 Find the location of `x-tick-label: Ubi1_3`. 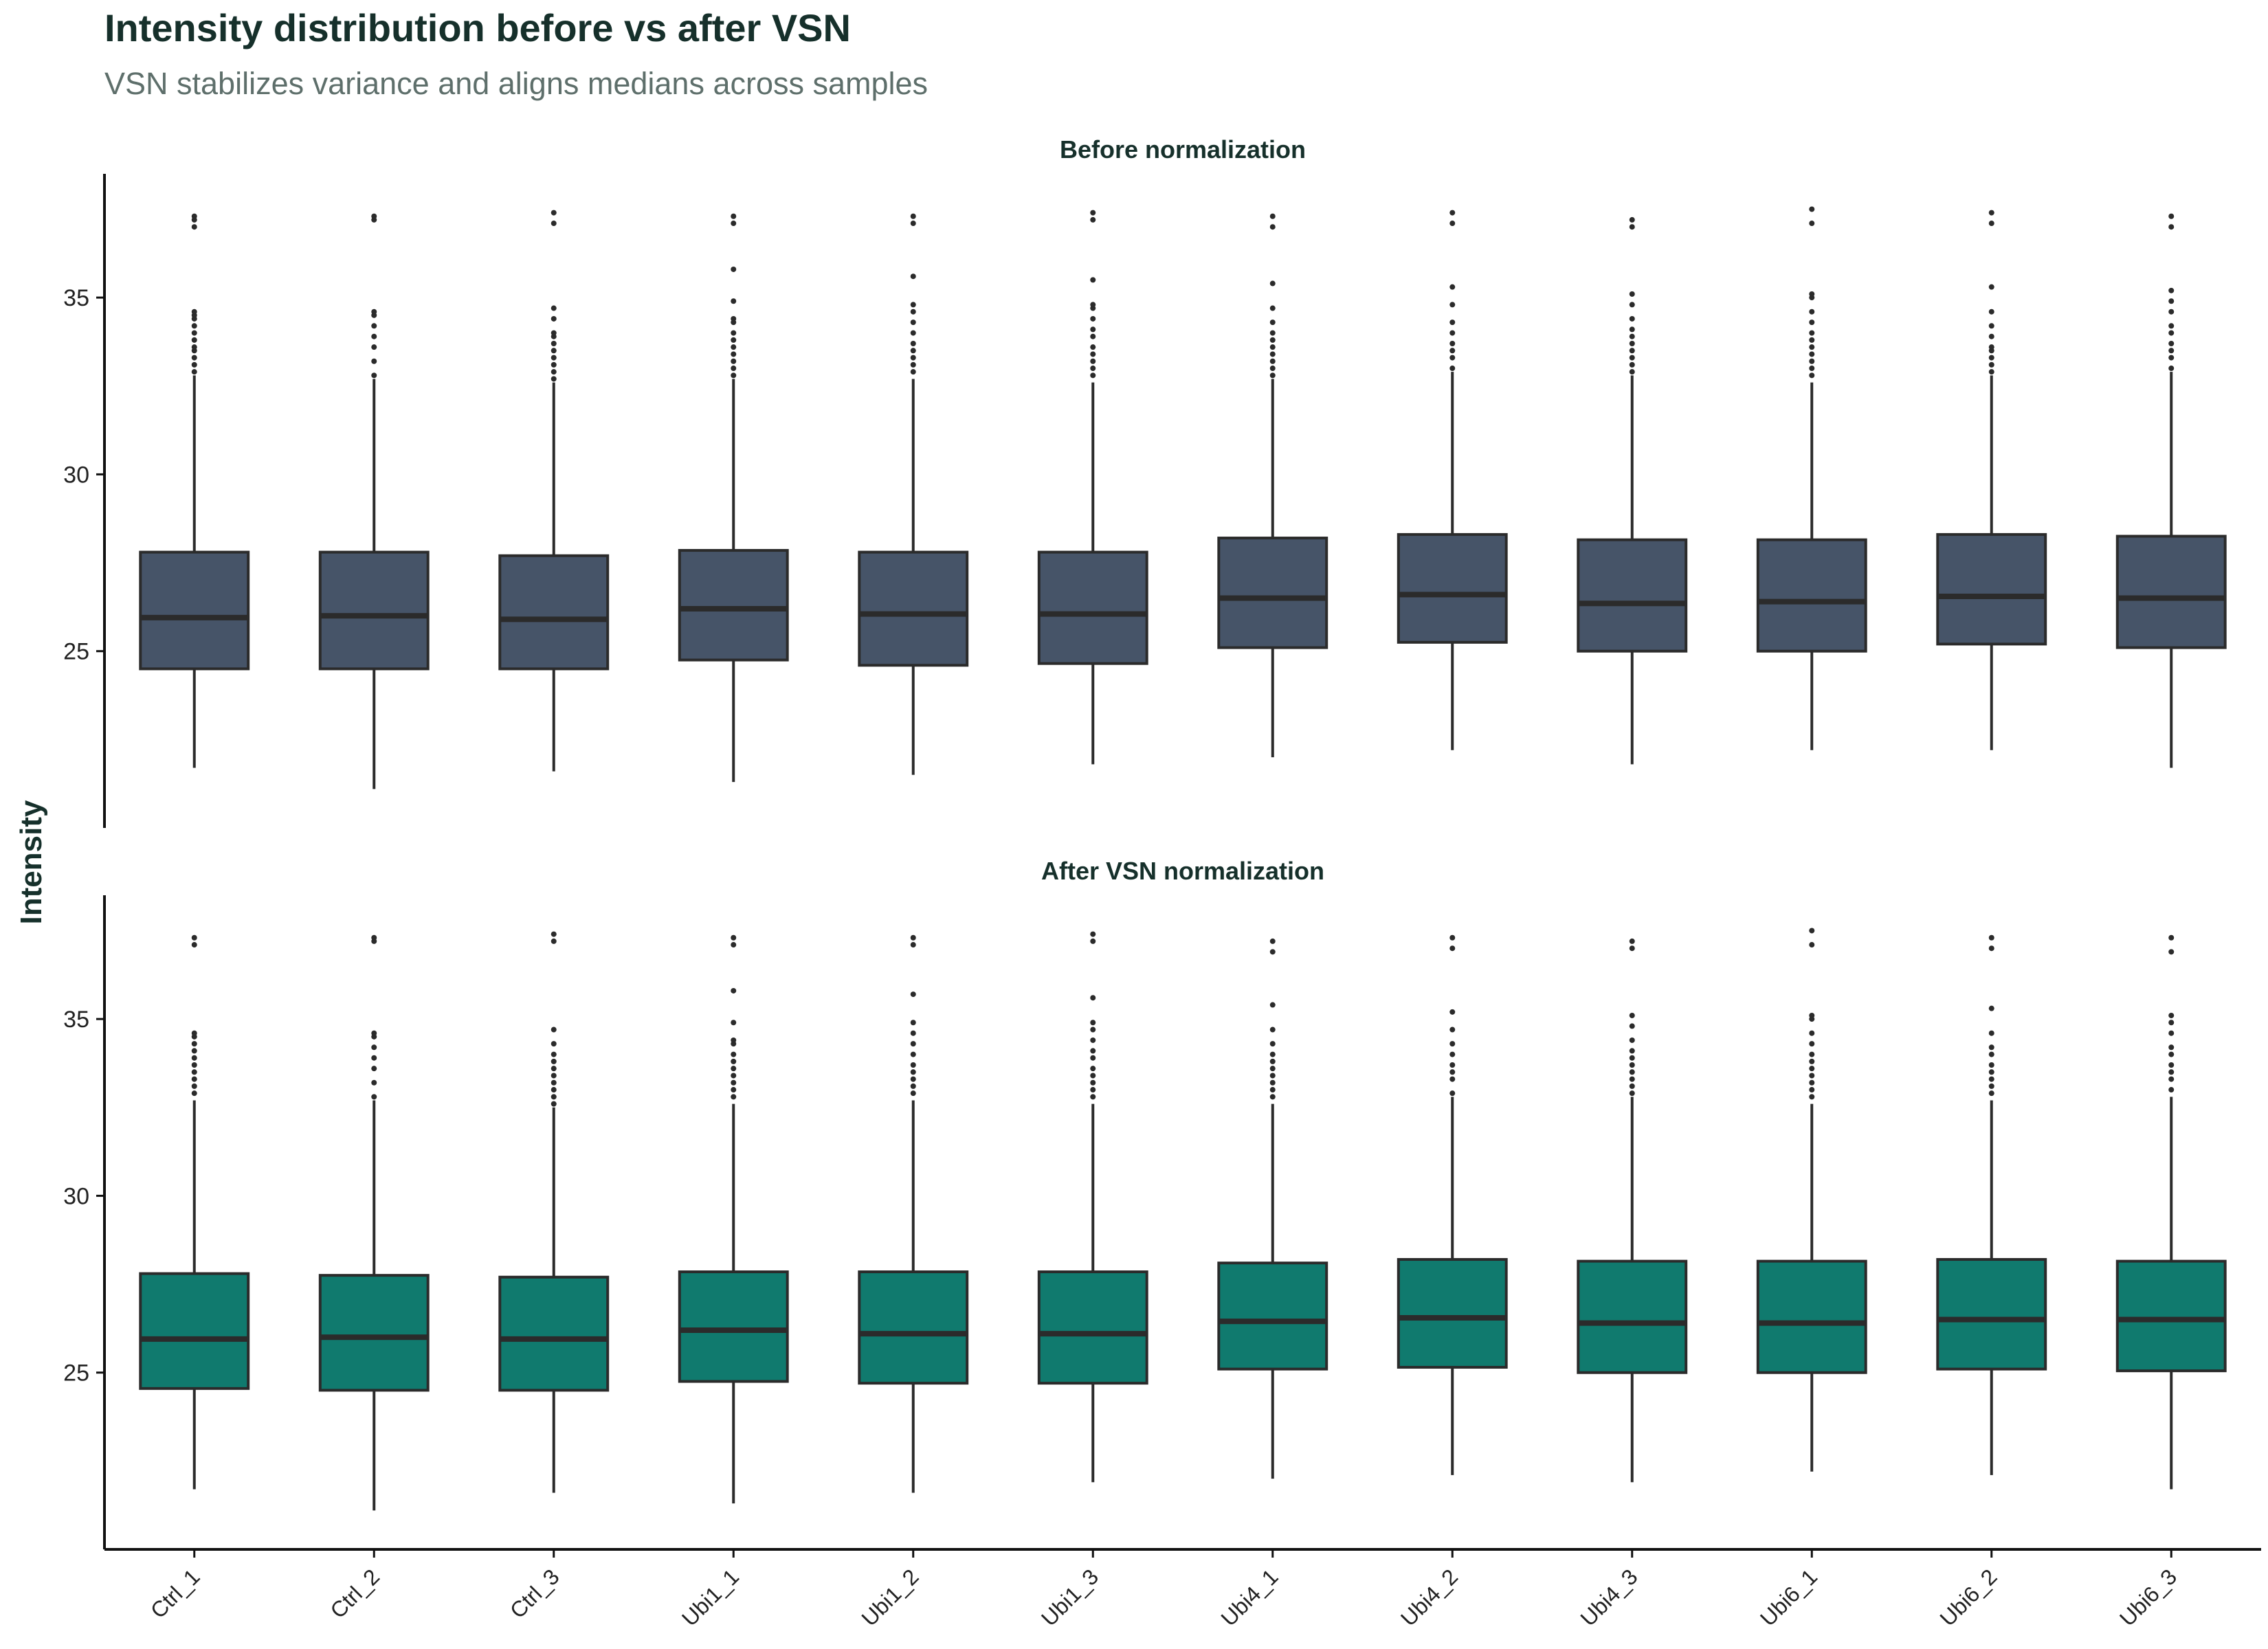

x-tick-label: Ubi1_3 is located at coordinates (1069, 1597).